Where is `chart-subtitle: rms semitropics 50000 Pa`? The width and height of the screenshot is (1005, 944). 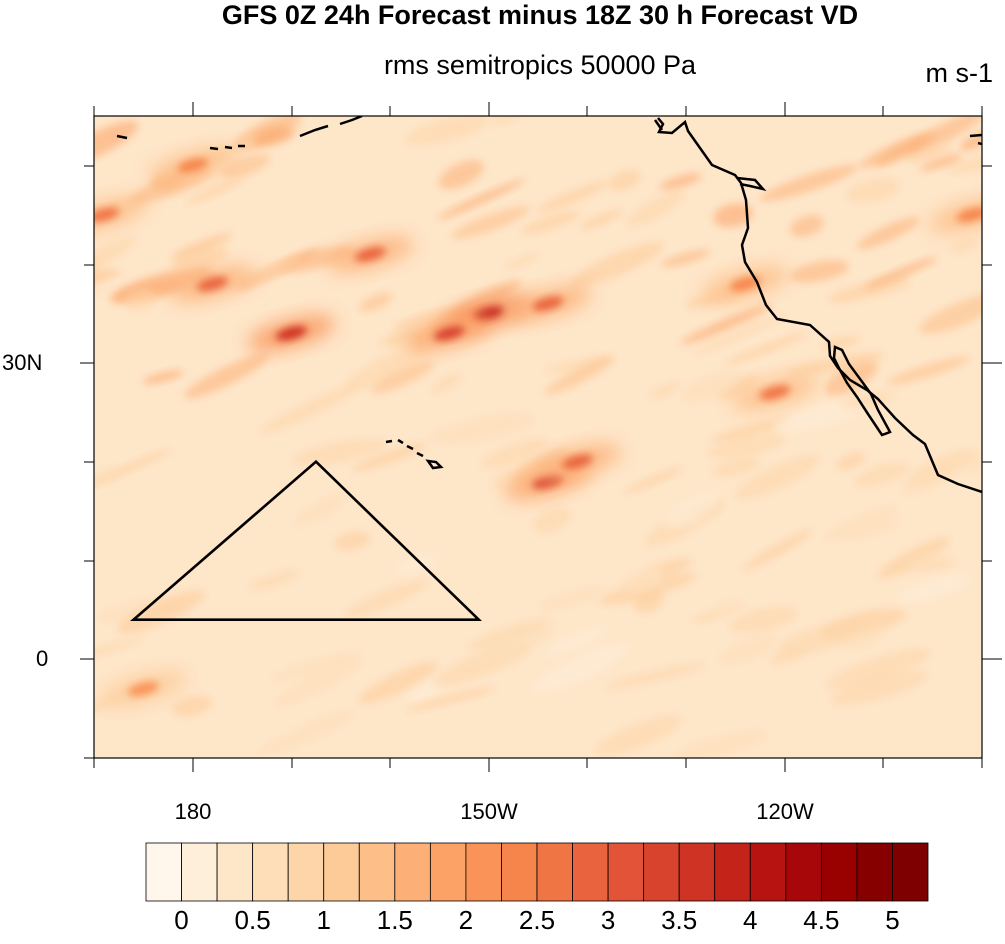
chart-subtitle: rms semitropics 50000 Pa is located at coordinates (540, 65).